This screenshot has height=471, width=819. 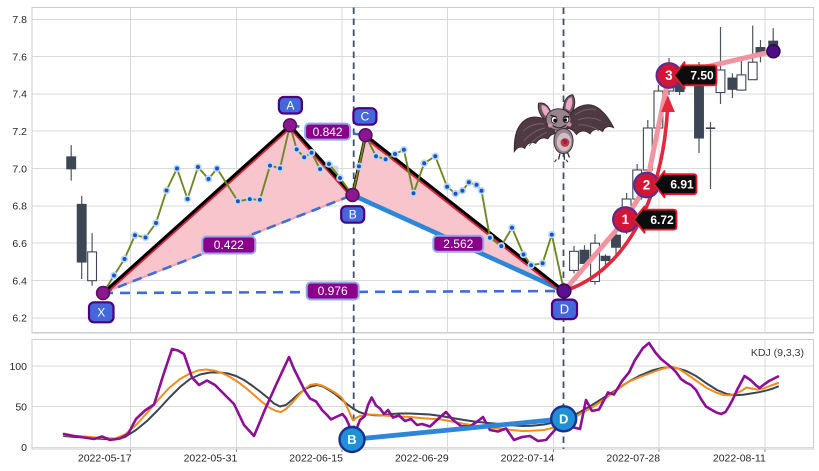 What do you see at coordinates (19, 319) in the screenshot?
I see `svg-text: 6.2` at bounding box center [19, 319].